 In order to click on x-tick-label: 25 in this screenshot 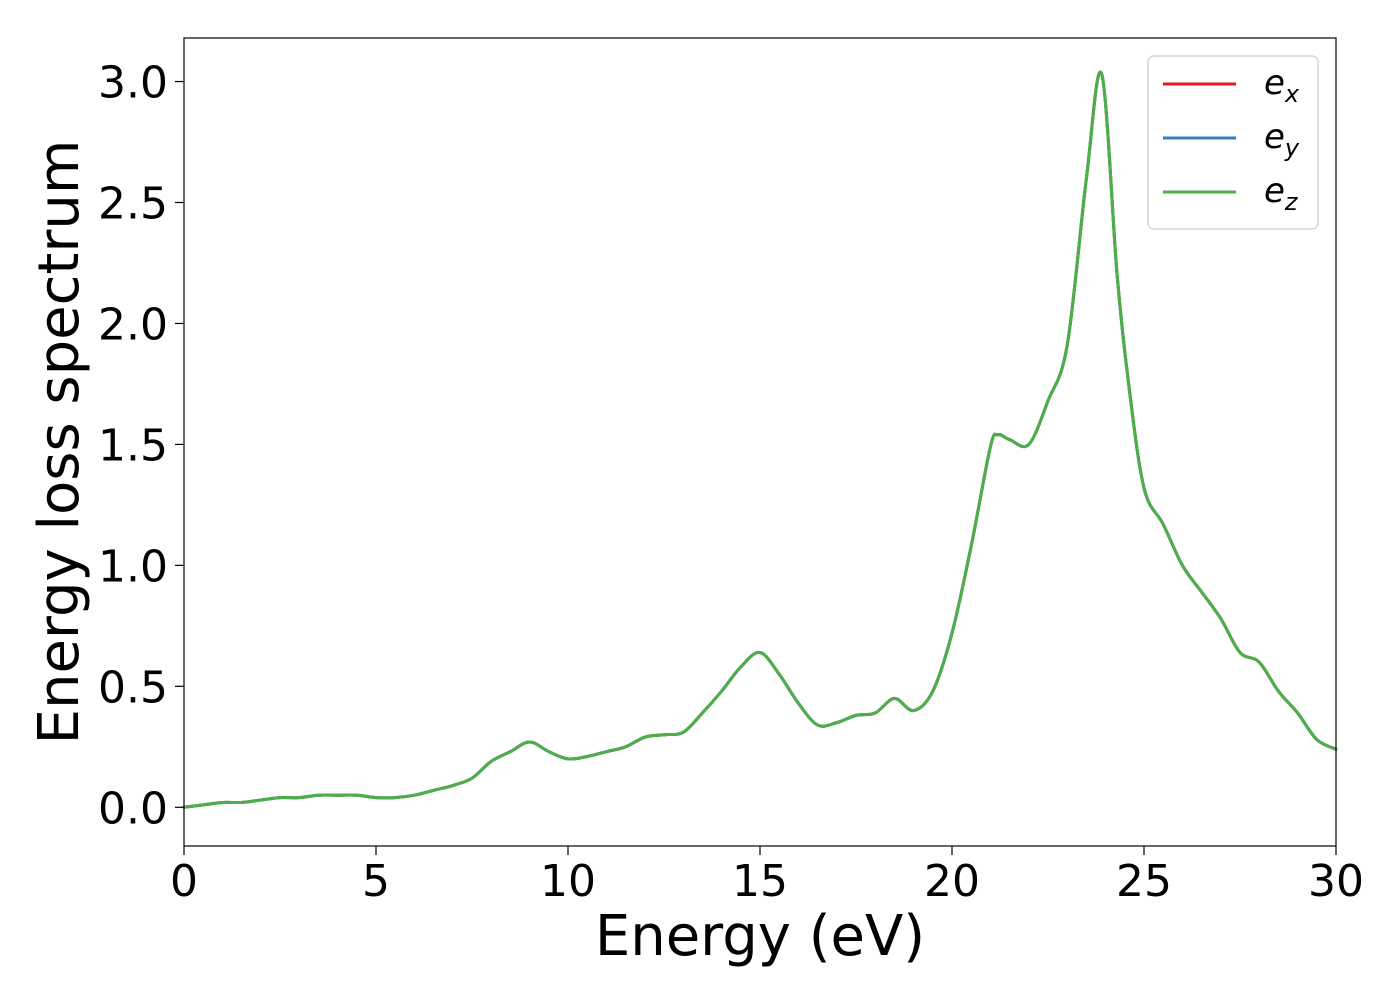, I will do `click(1144, 881)`.